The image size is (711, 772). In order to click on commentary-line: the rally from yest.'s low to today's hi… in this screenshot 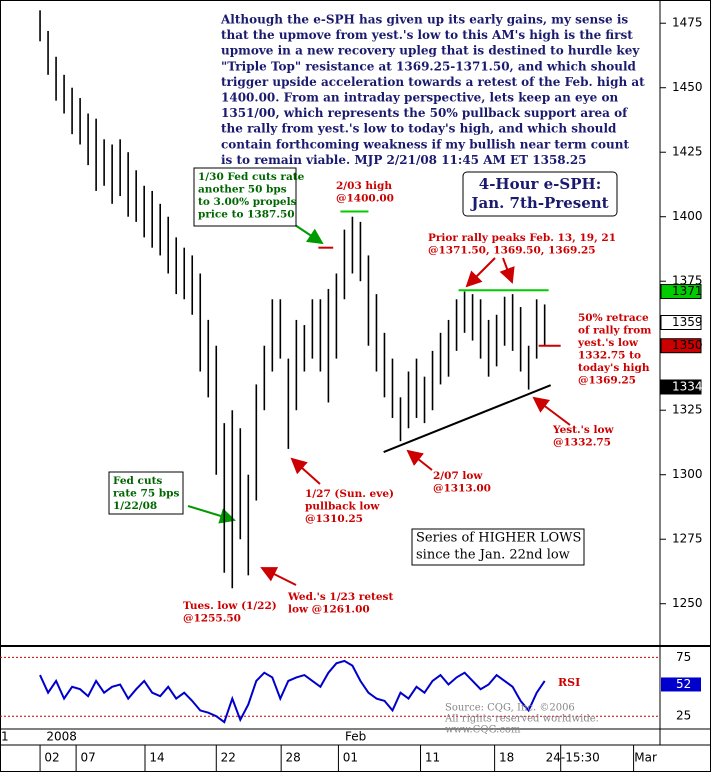, I will do `click(419, 129)`.